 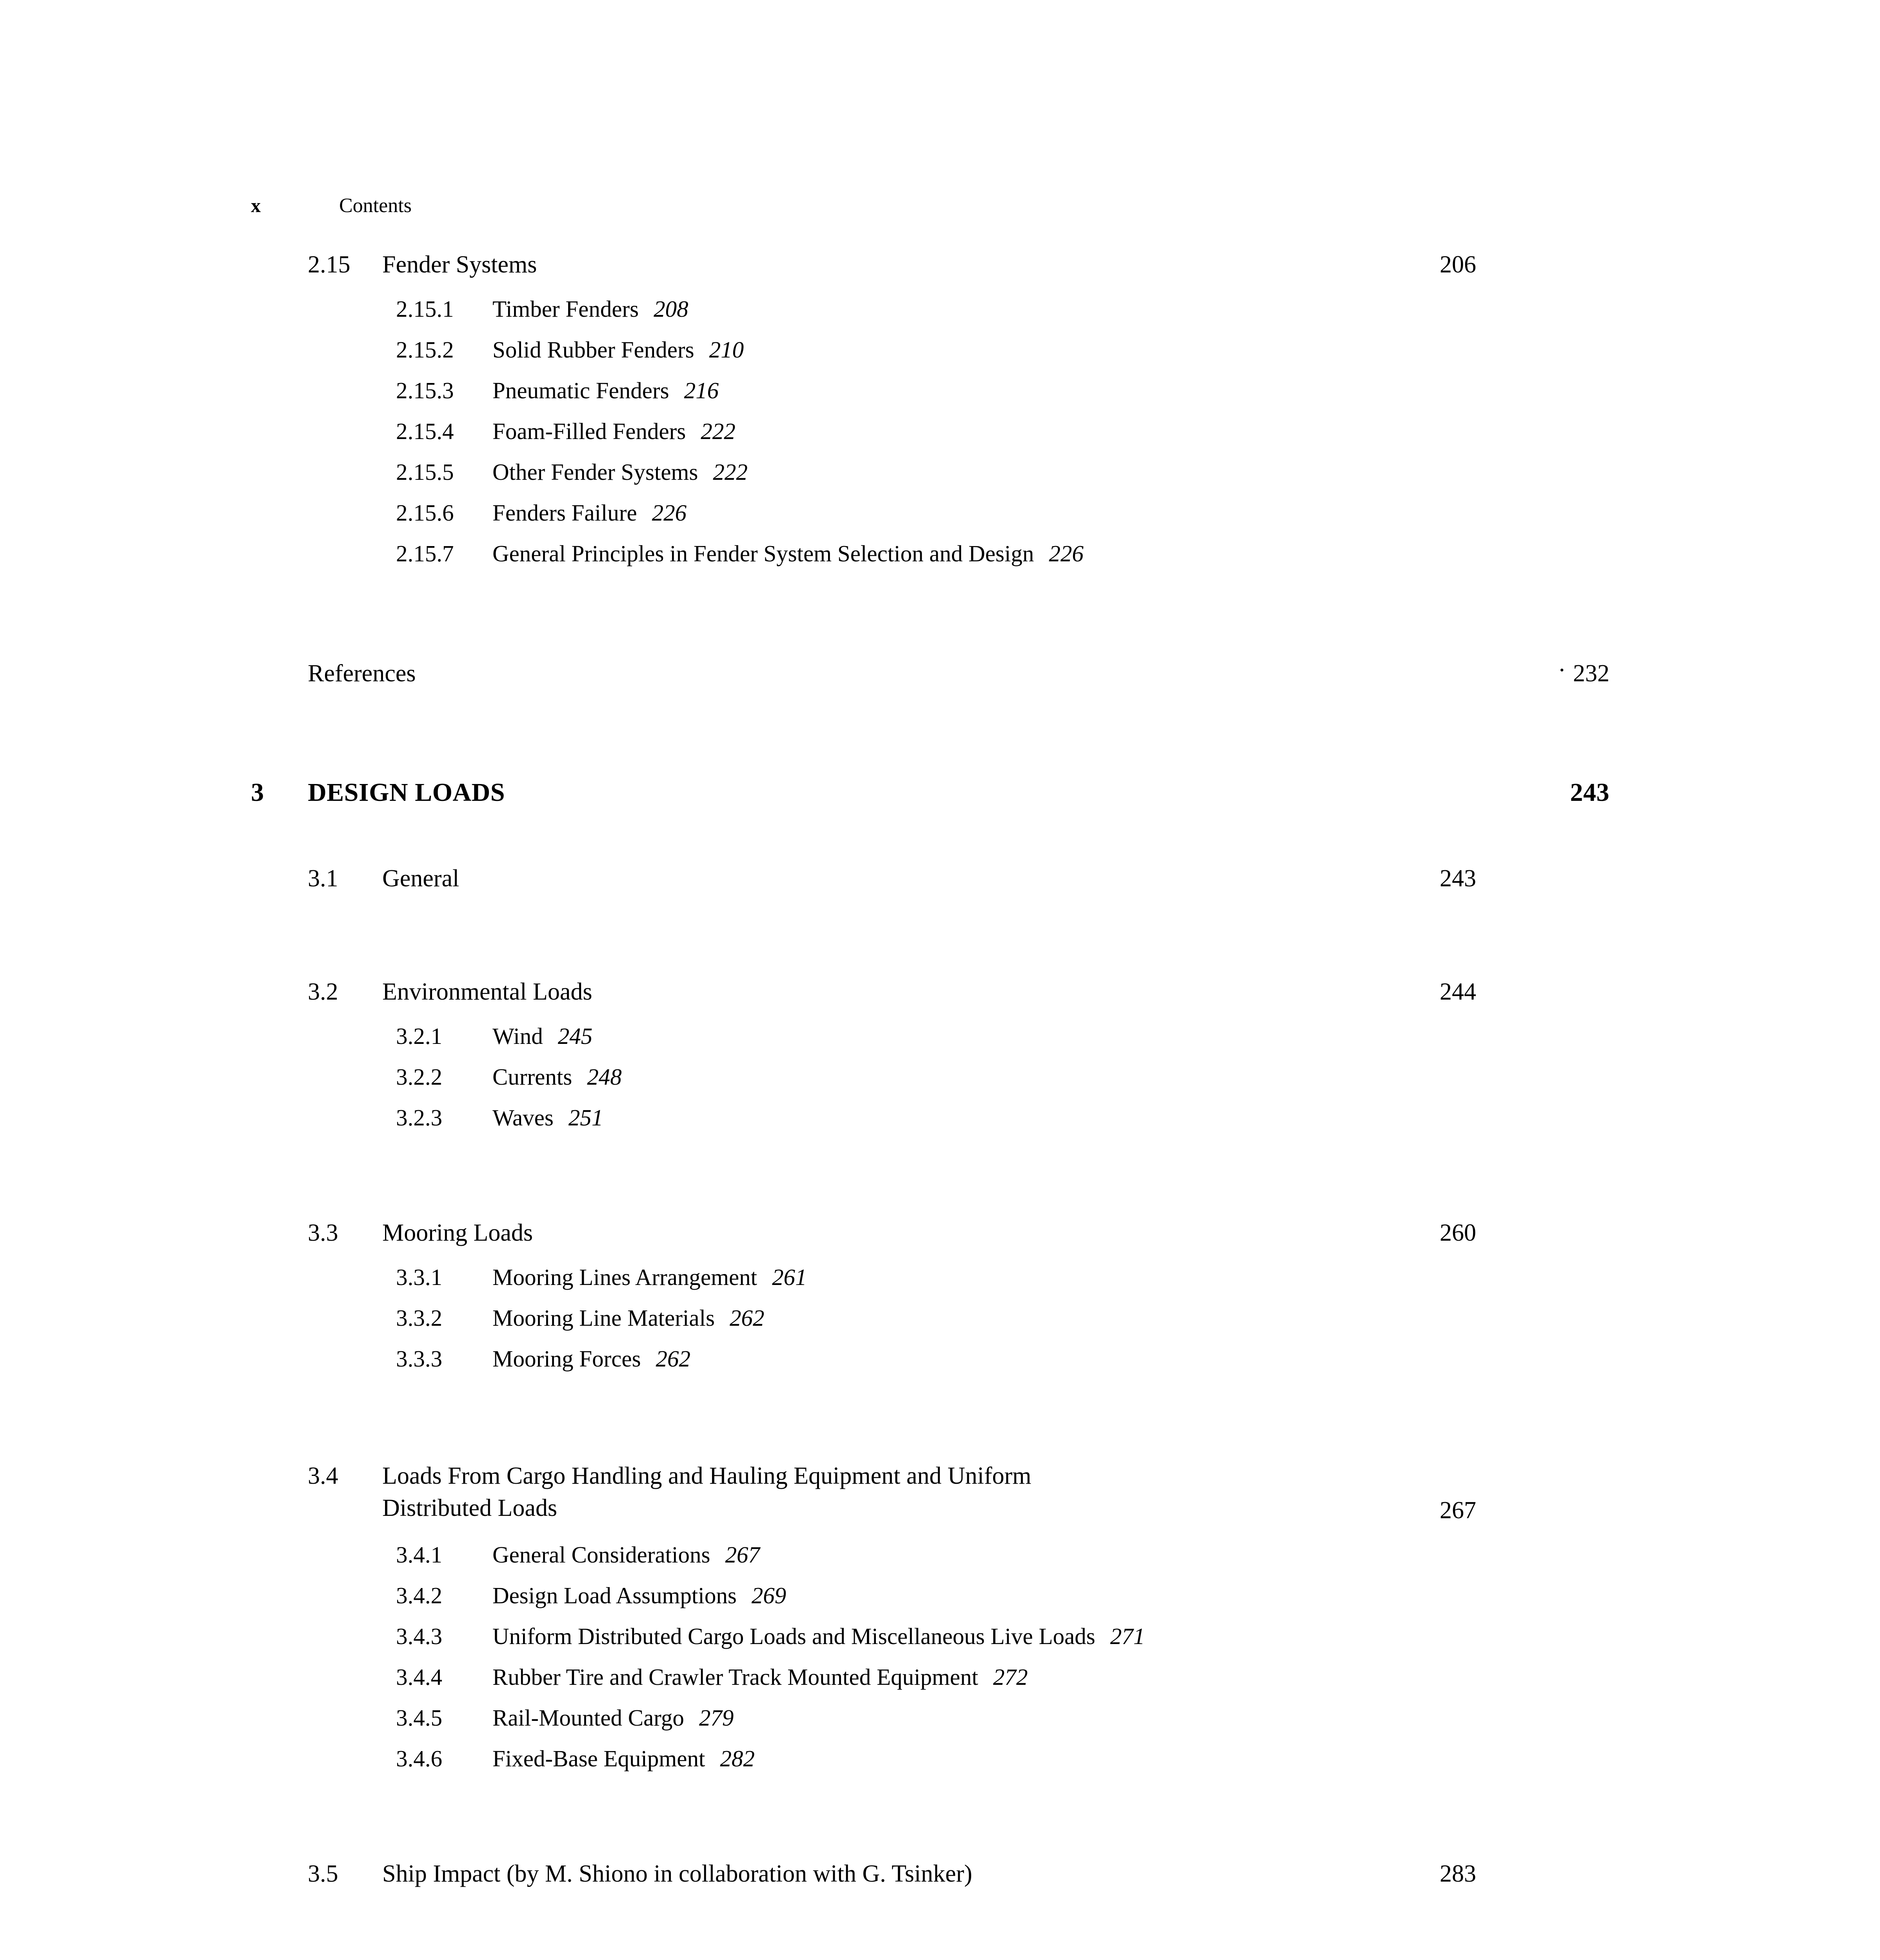 I want to click on subsection-title: General Considerations, so click(x=601, y=1554).